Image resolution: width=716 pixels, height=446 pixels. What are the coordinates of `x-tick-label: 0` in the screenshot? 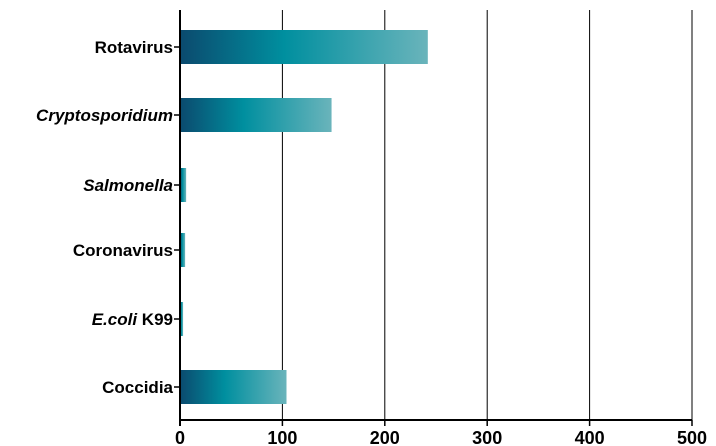 It's located at (180, 437).